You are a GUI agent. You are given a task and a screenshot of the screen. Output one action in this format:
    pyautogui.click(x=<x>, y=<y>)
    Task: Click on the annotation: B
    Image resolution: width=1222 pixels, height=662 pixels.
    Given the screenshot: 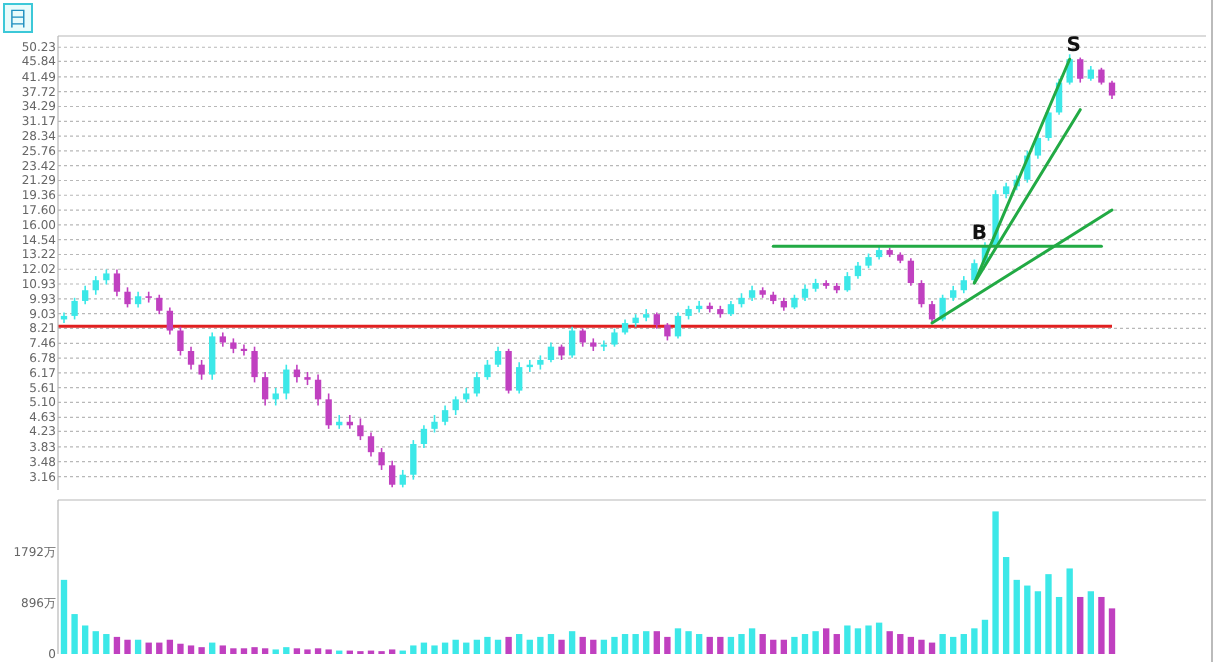 What is the action you would take?
    pyautogui.click(x=979, y=234)
    